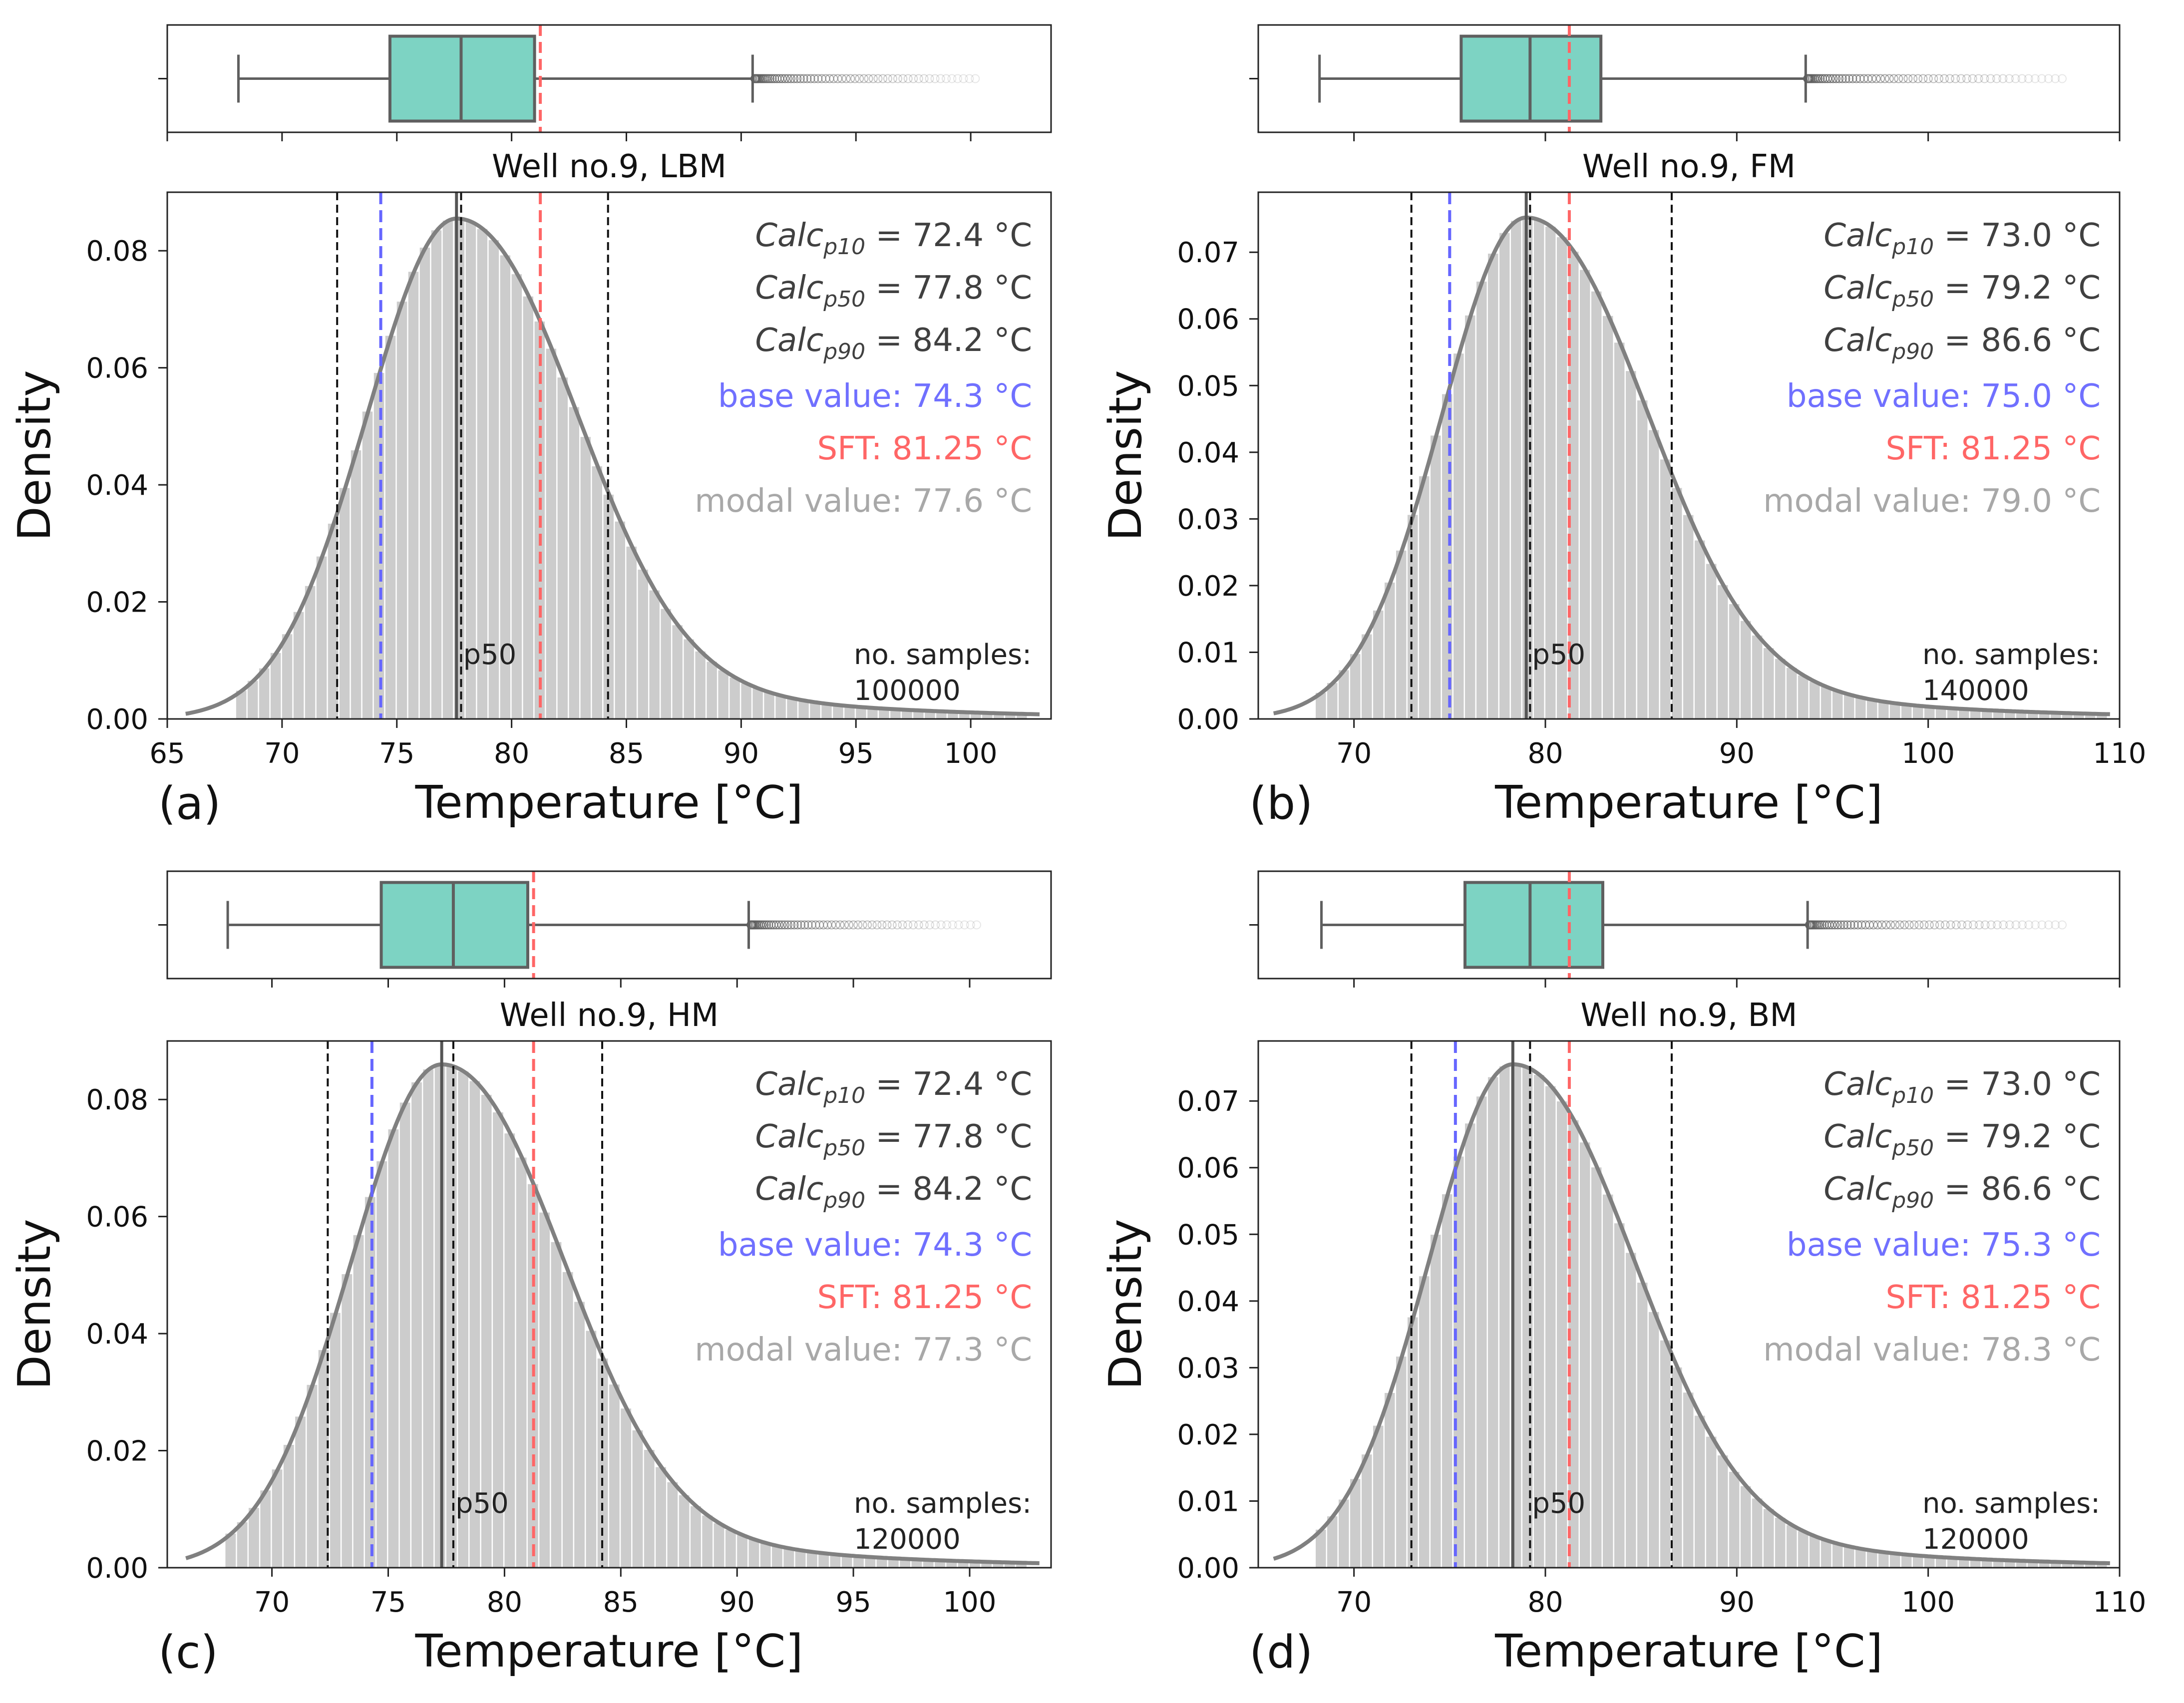 The width and height of the screenshot is (2184, 1703). Describe the element at coordinates (853, 1602) in the screenshot. I see `x-tick-label: 95` at that location.